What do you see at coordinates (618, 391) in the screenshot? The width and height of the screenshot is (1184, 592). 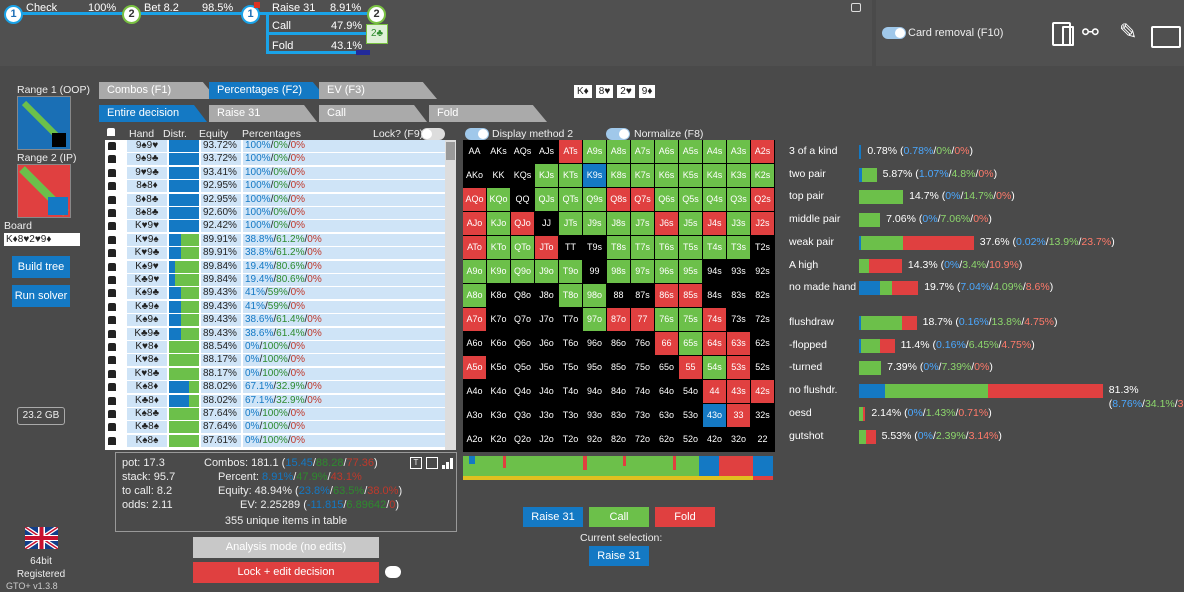 I see `grid-cell: 84o` at bounding box center [618, 391].